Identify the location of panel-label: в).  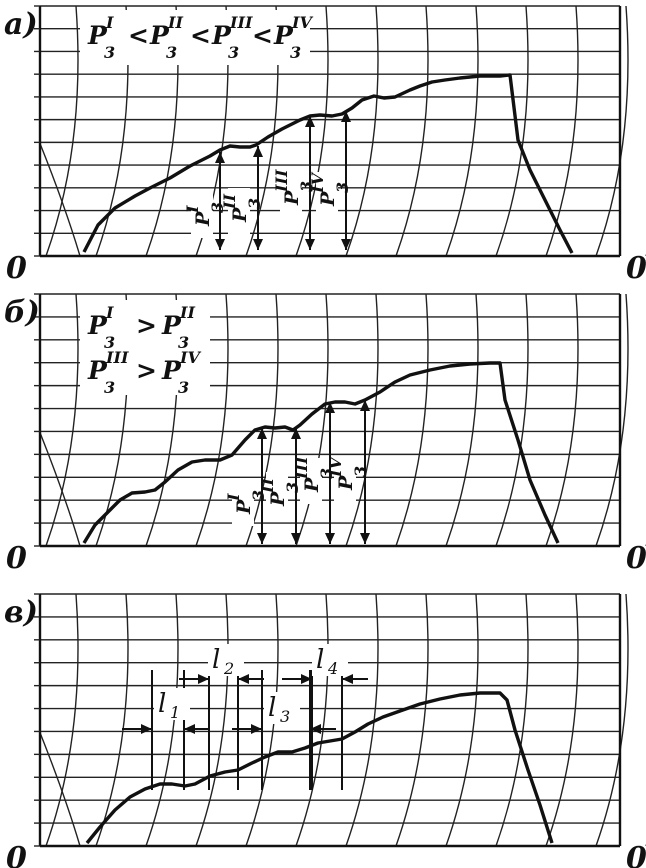
(21, 612).